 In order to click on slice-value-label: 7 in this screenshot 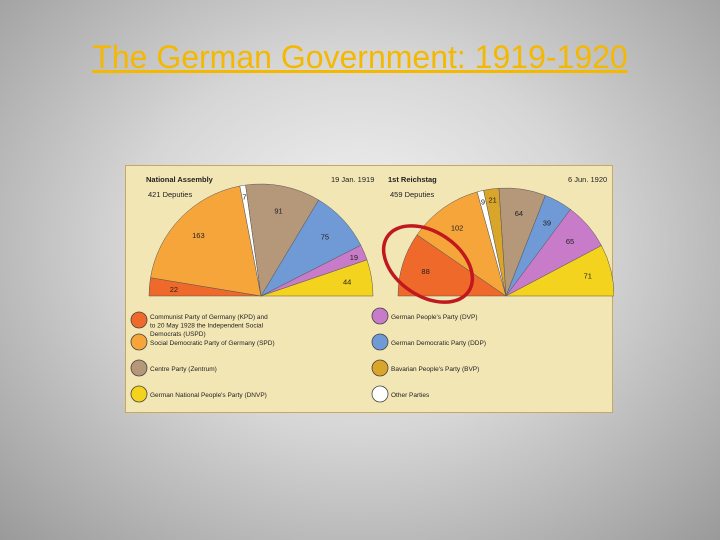, I will do `click(244, 197)`.